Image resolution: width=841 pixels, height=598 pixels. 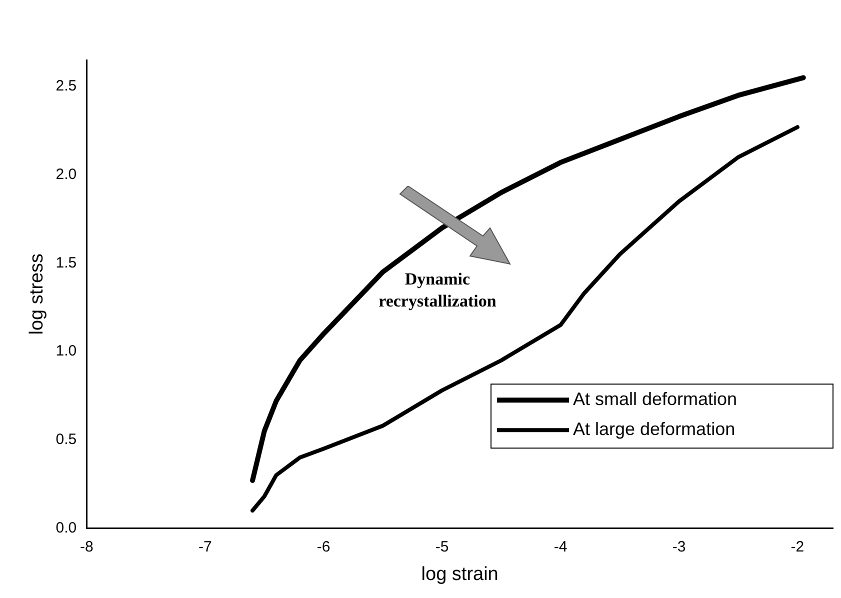 What do you see at coordinates (679, 547) in the screenshot?
I see `x-tick-label: -3` at bounding box center [679, 547].